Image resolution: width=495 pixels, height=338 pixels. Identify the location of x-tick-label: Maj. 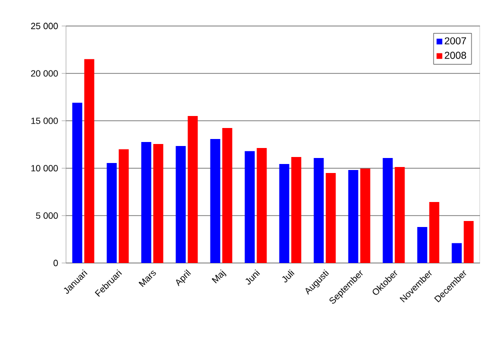
(219, 276).